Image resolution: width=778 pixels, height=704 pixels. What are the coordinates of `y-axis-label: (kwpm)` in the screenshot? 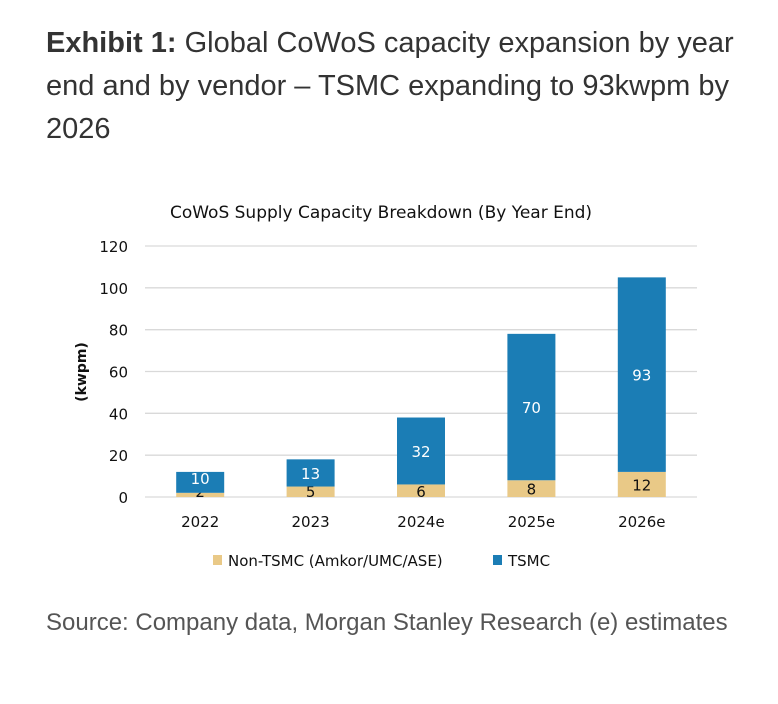 It's located at (82, 372).